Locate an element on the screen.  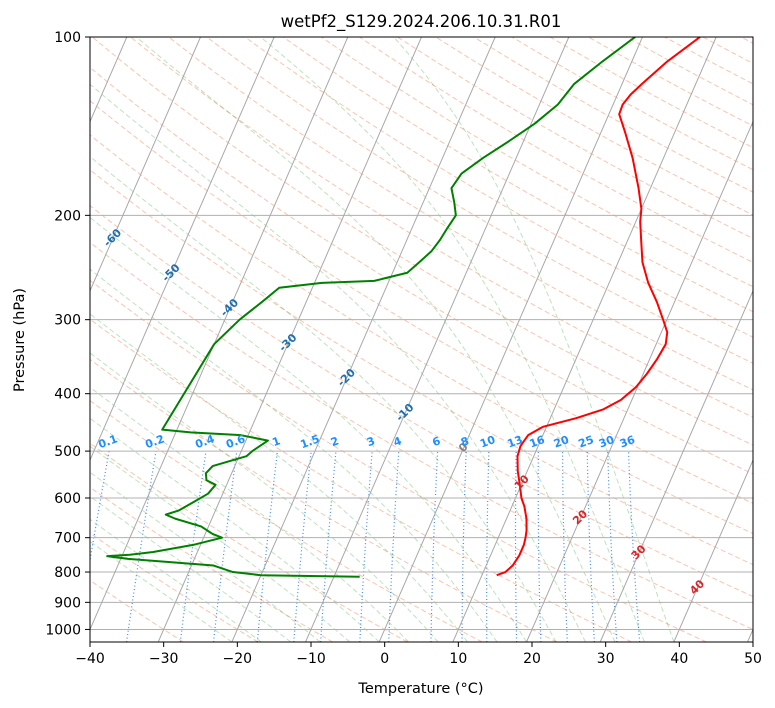
mixing-ratio-label: 0.4 is located at coordinates (204, 441).